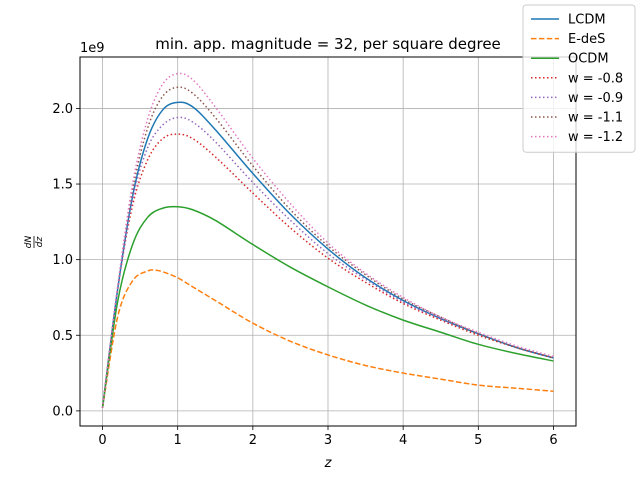 Image resolution: width=640 pixels, height=479 pixels. What do you see at coordinates (178, 440) in the screenshot?
I see `x-tick-label: 1` at bounding box center [178, 440].